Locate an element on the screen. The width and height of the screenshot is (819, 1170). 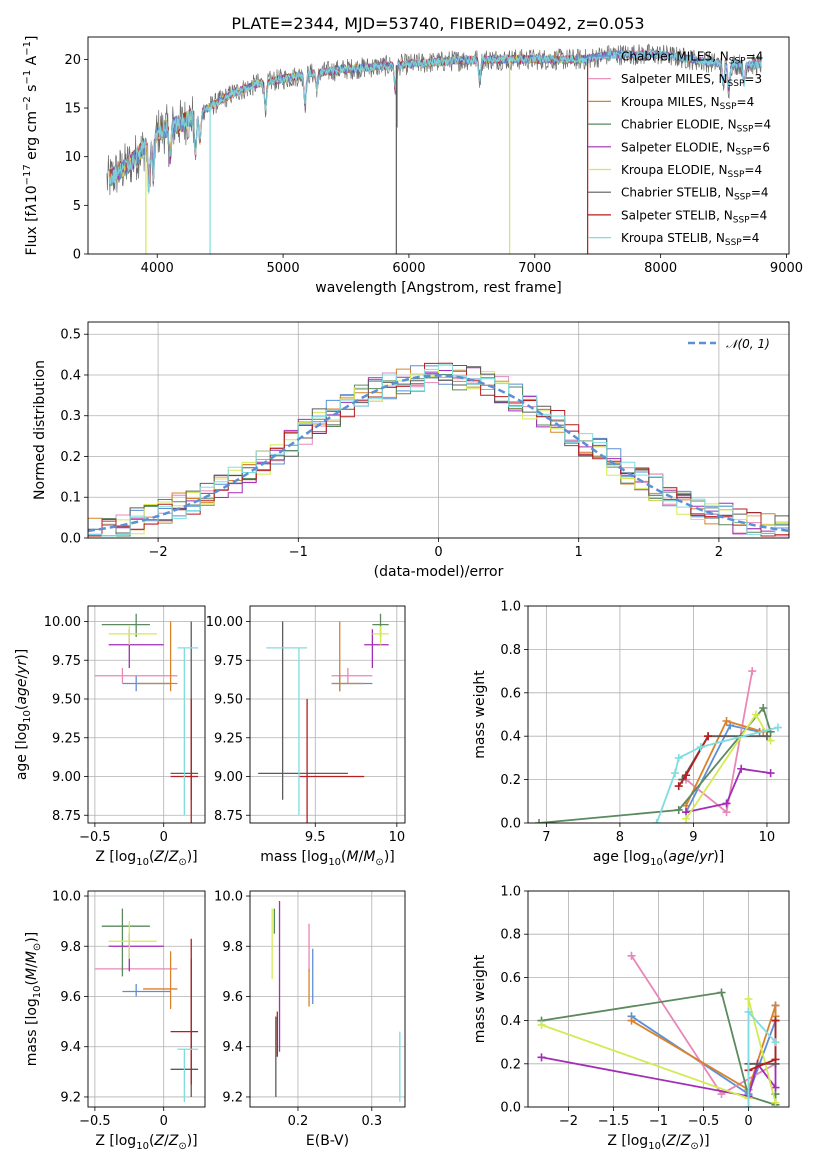
legend-label: Kroupa ELODIE, NSSP=4 is located at coordinates (691, 171).